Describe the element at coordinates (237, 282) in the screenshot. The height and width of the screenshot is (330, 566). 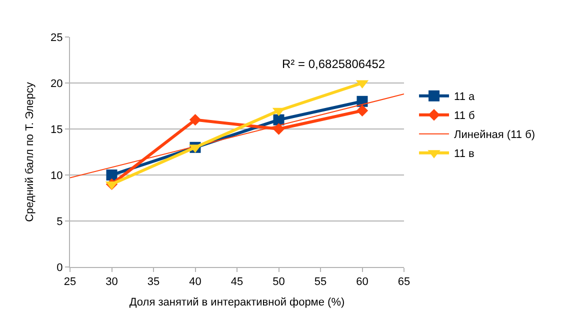
I see `x-tick-label: 45` at that location.